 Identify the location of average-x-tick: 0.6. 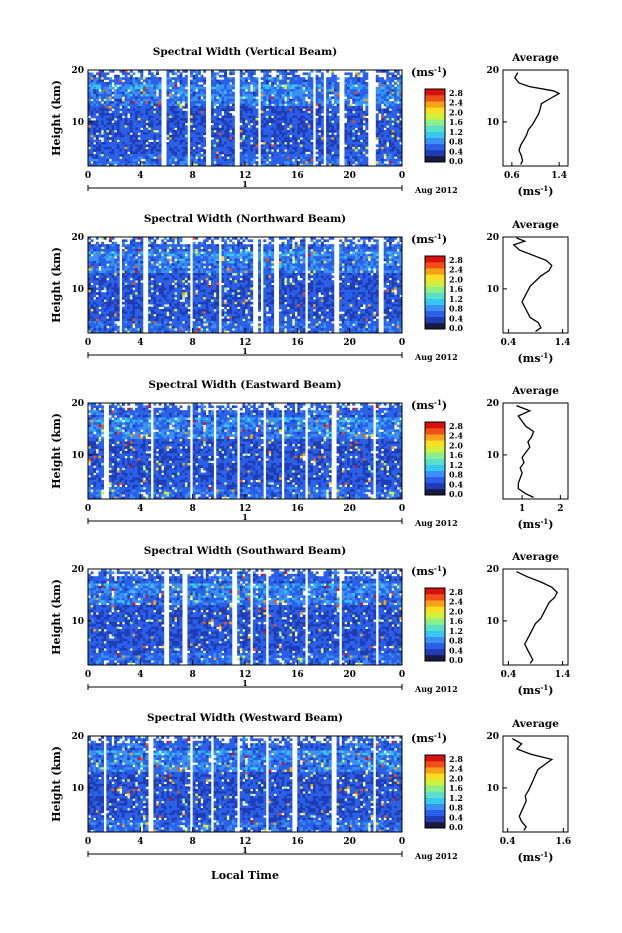
(512, 176).